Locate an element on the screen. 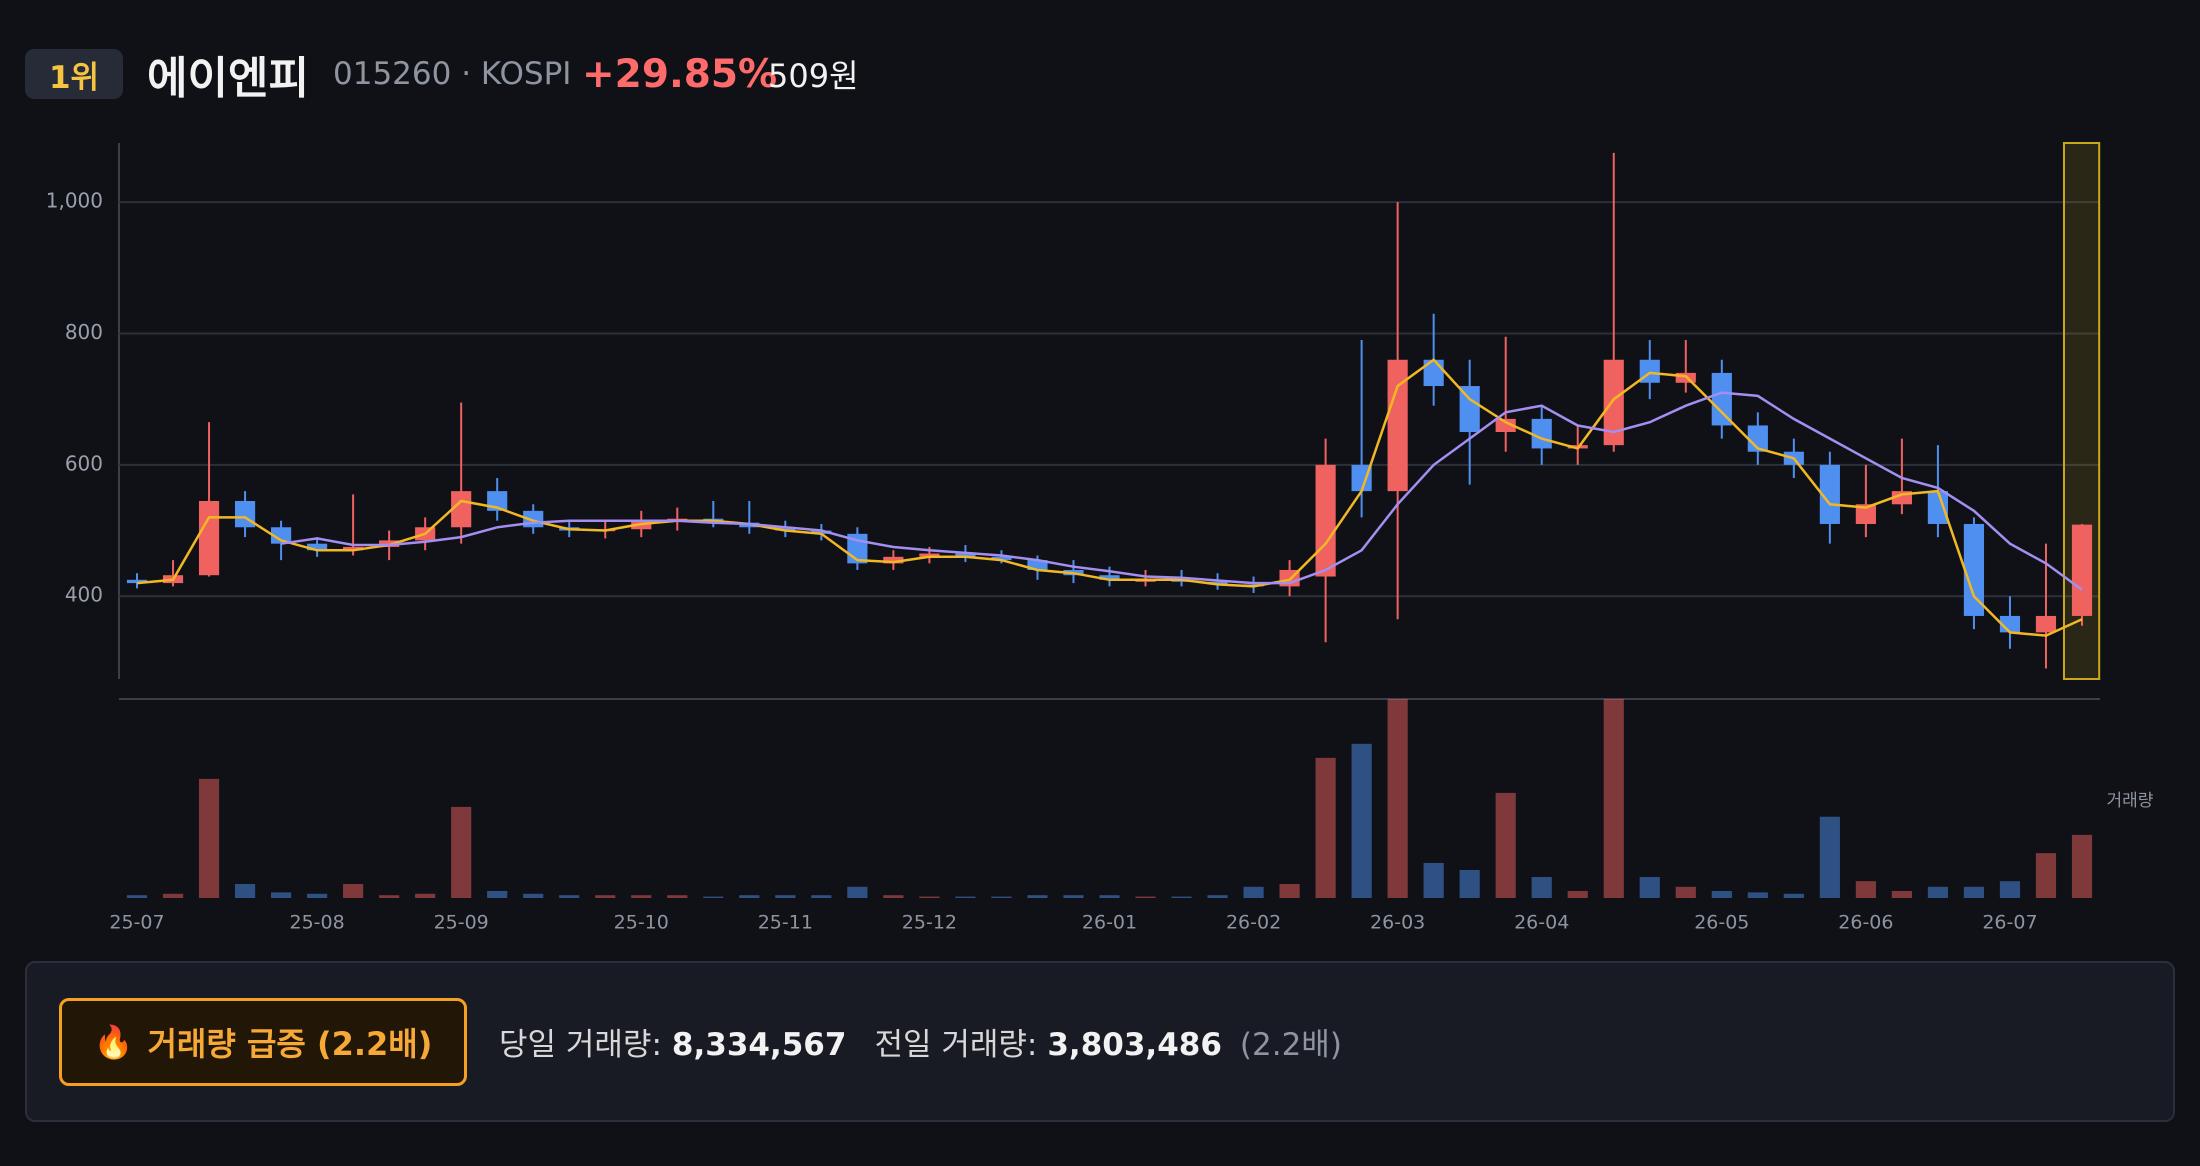 The height and width of the screenshot is (1166, 2200). x-tick-label: 26-01 is located at coordinates (1109, 923).